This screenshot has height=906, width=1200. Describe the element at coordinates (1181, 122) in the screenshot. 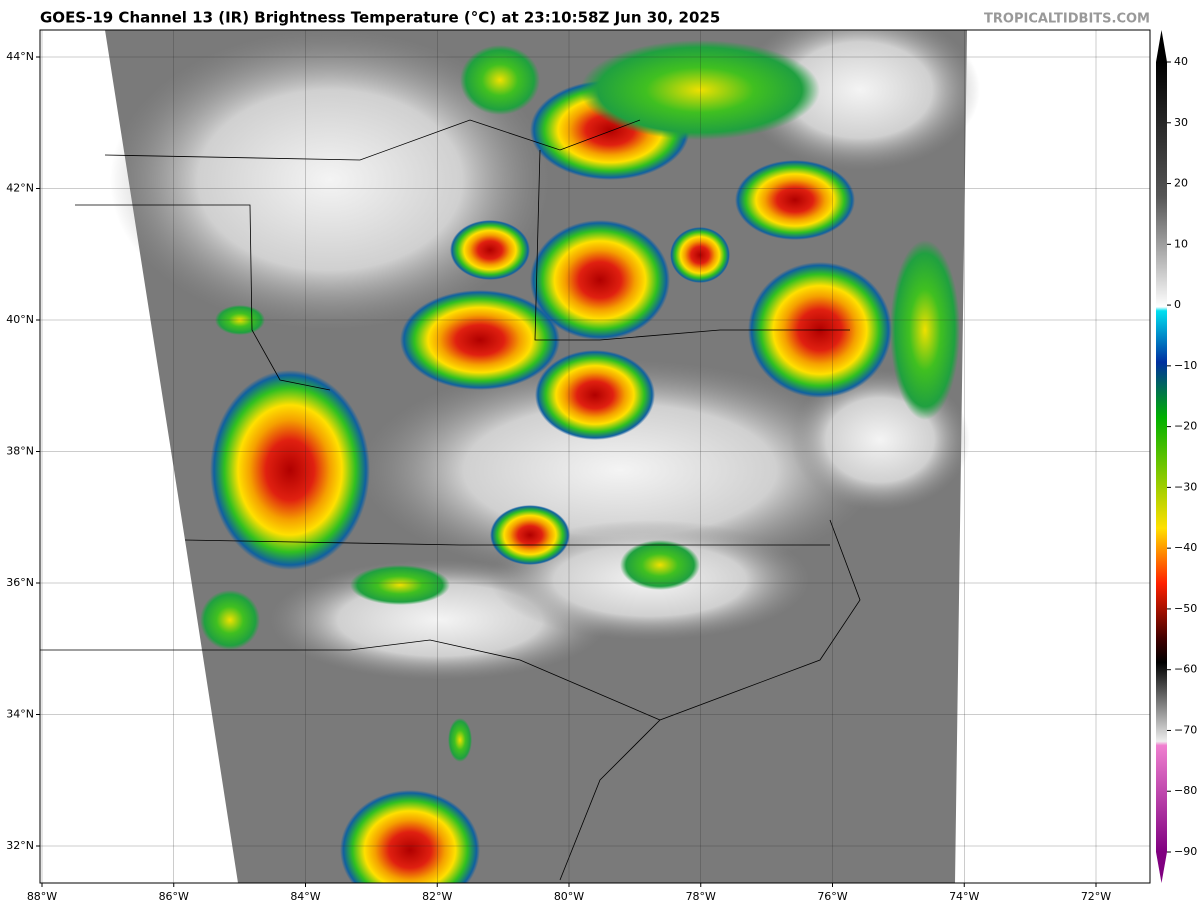

I see `colorbar-tick-label: 30` at that location.